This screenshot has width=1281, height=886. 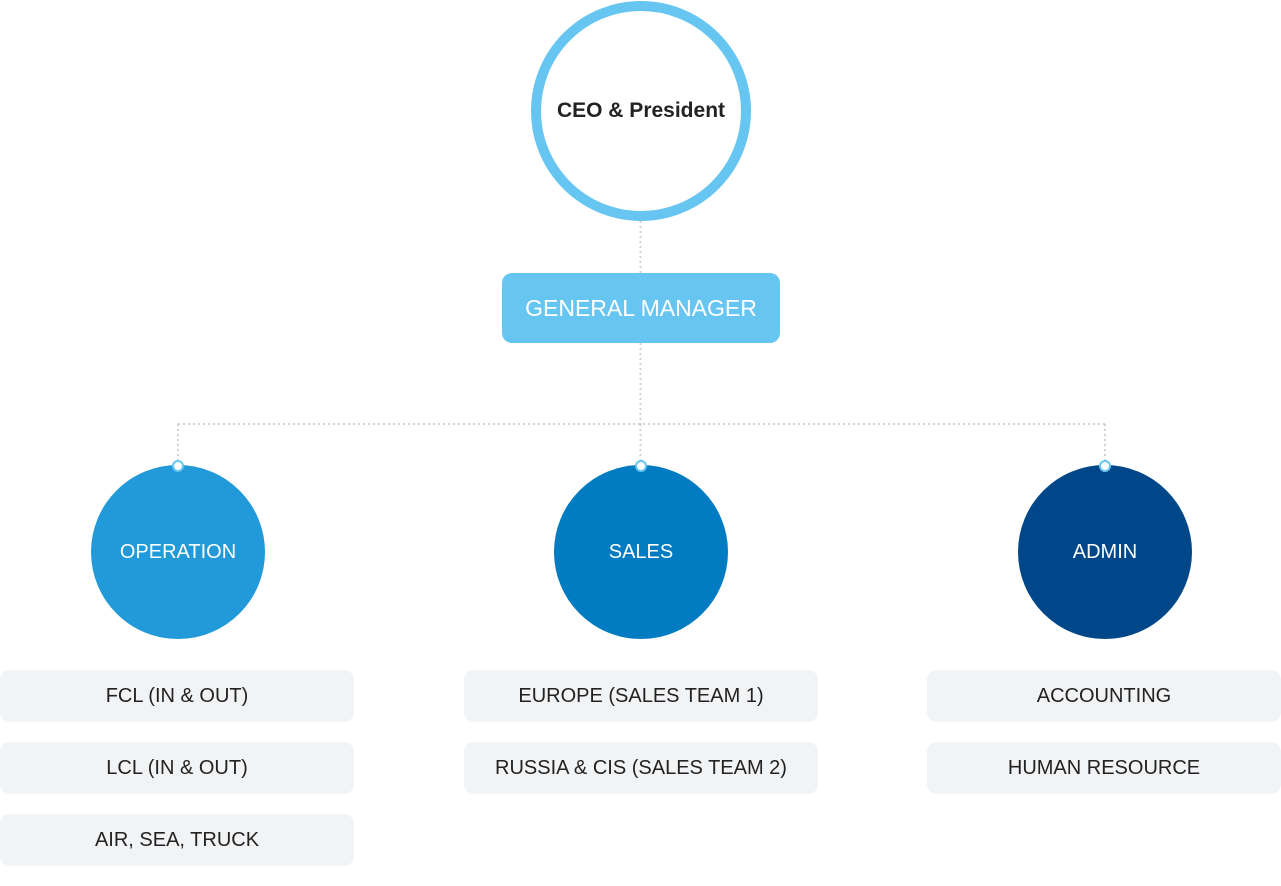 I want to click on operation-connector-dot, so click(x=178, y=466).